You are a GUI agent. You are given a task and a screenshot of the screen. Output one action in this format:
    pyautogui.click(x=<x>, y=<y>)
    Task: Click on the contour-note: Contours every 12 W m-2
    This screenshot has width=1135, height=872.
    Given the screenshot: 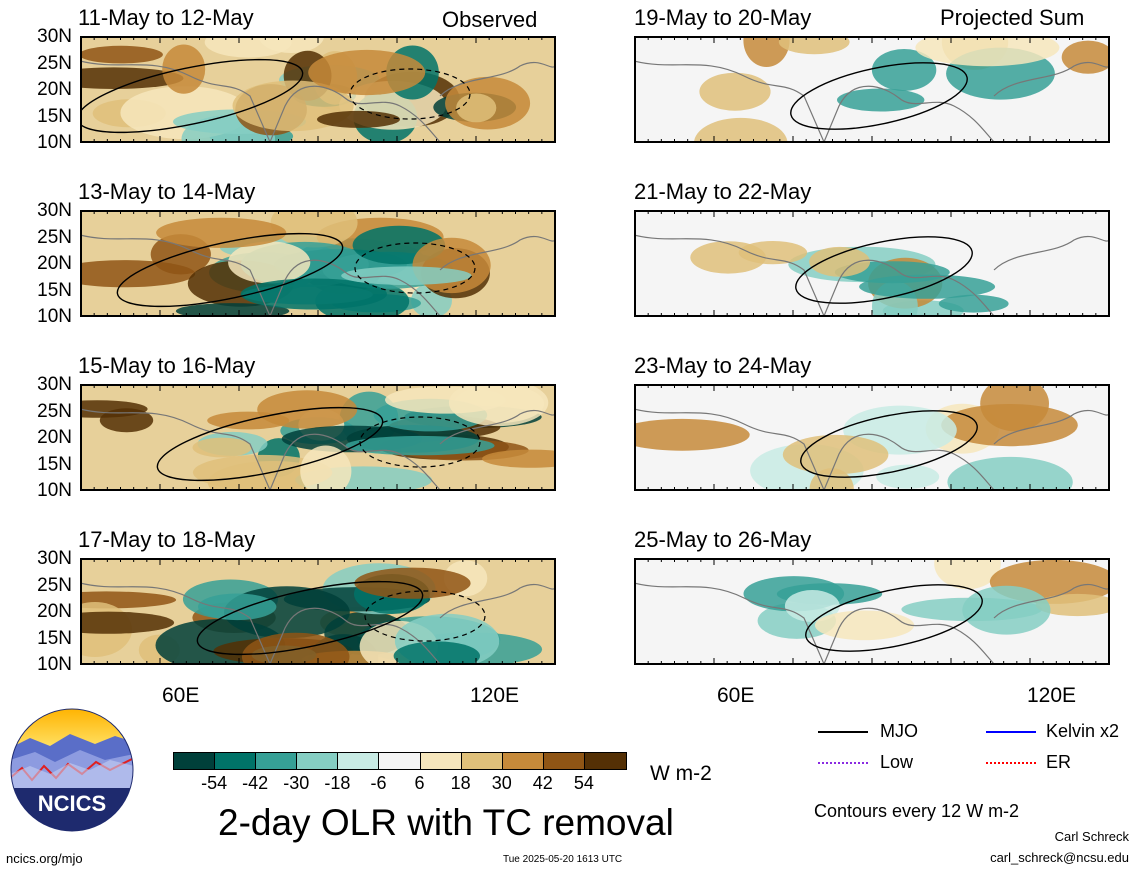 What is the action you would take?
    pyautogui.click(x=917, y=811)
    